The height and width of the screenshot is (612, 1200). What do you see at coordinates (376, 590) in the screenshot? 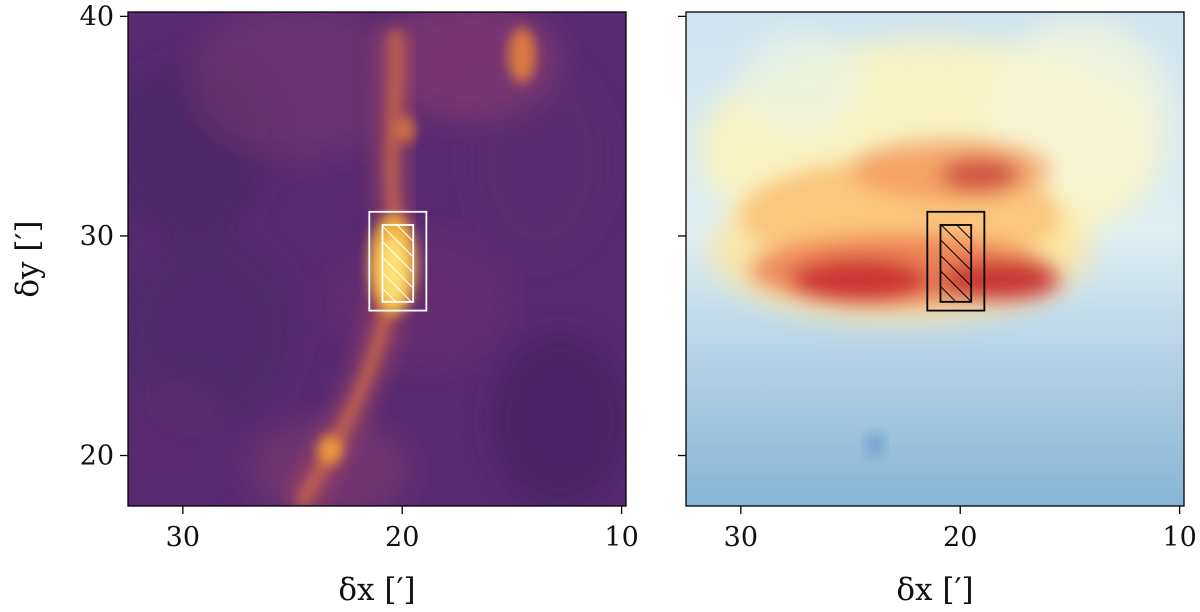
I see `left-x-axis-label: δx [′]` at bounding box center [376, 590].